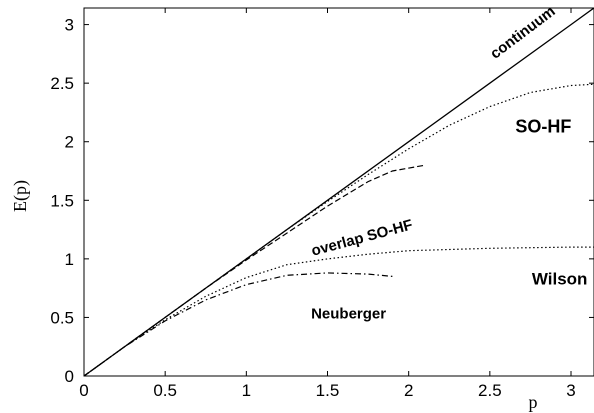 This screenshot has height=413, width=594. I want to click on y-tick-label: 0.5, so click(62, 317).